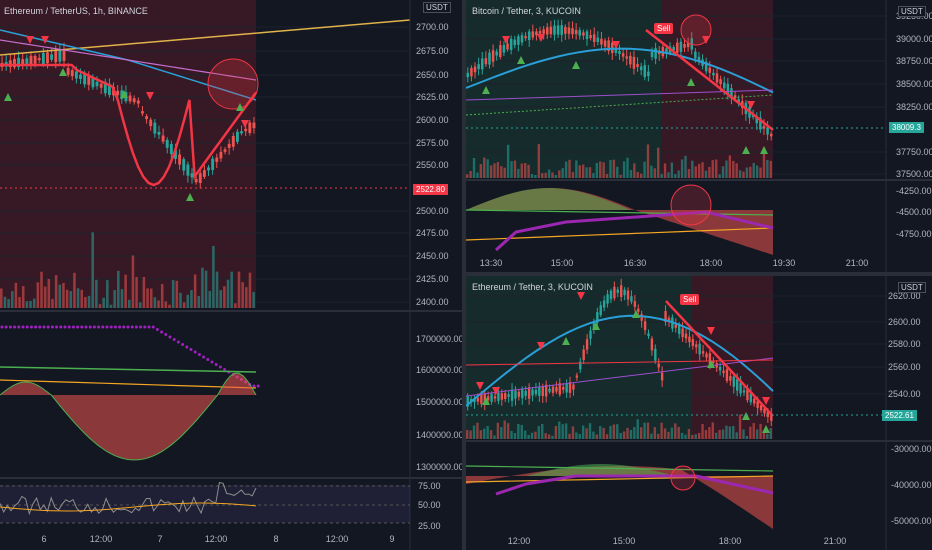 This screenshot has height=550, width=932. I want to click on left-time-tick: 12:00, so click(216, 539).